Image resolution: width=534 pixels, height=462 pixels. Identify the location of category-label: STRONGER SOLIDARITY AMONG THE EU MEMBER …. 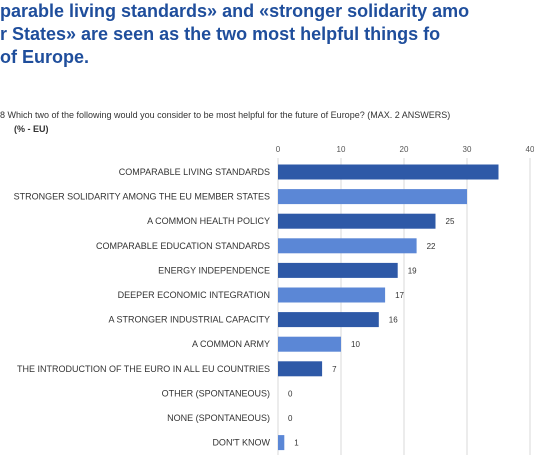
(142, 197).